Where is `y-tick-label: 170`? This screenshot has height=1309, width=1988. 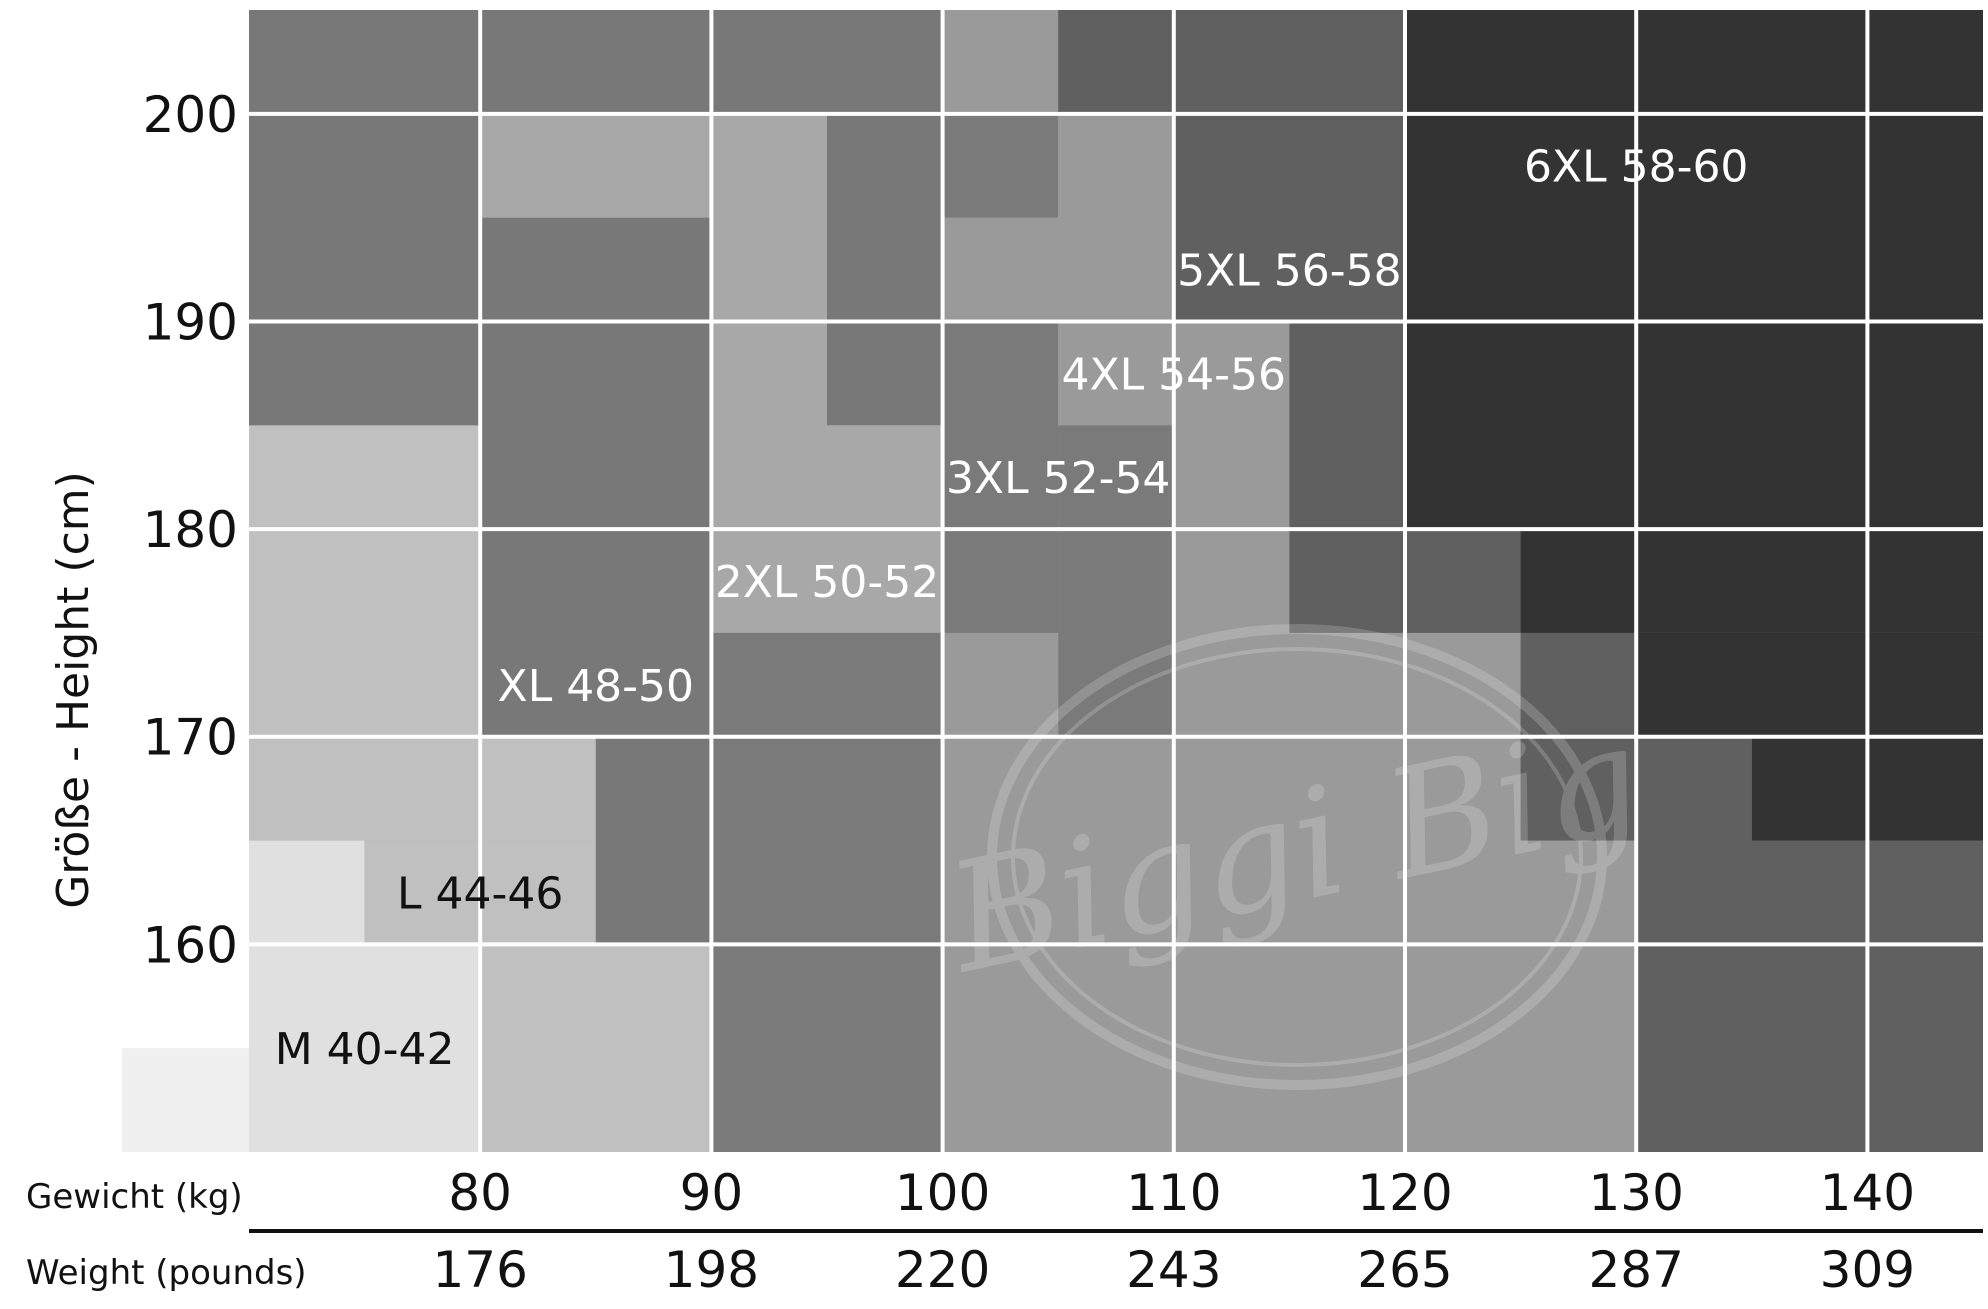
y-tick-label: 170 is located at coordinates (190, 738).